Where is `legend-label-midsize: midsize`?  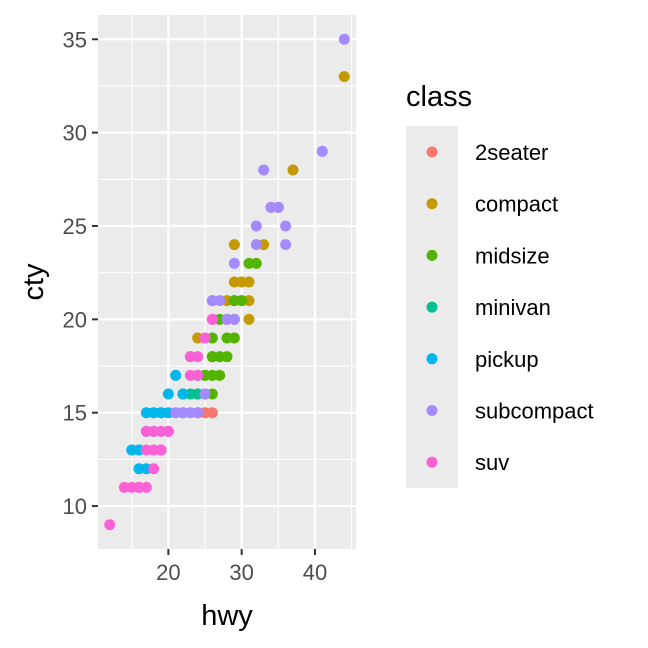
legend-label-midsize: midsize is located at coordinates (512, 255).